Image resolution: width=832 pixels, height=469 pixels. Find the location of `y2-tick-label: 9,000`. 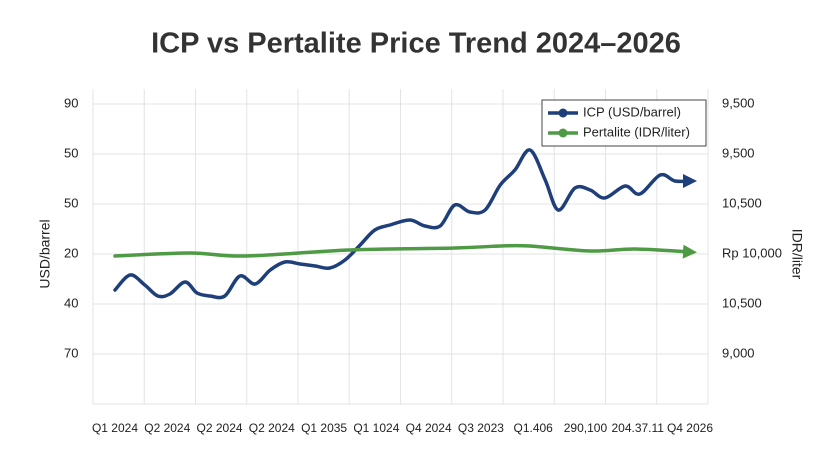

y2-tick-label: 9,000 is located at coordinates (738, 352).